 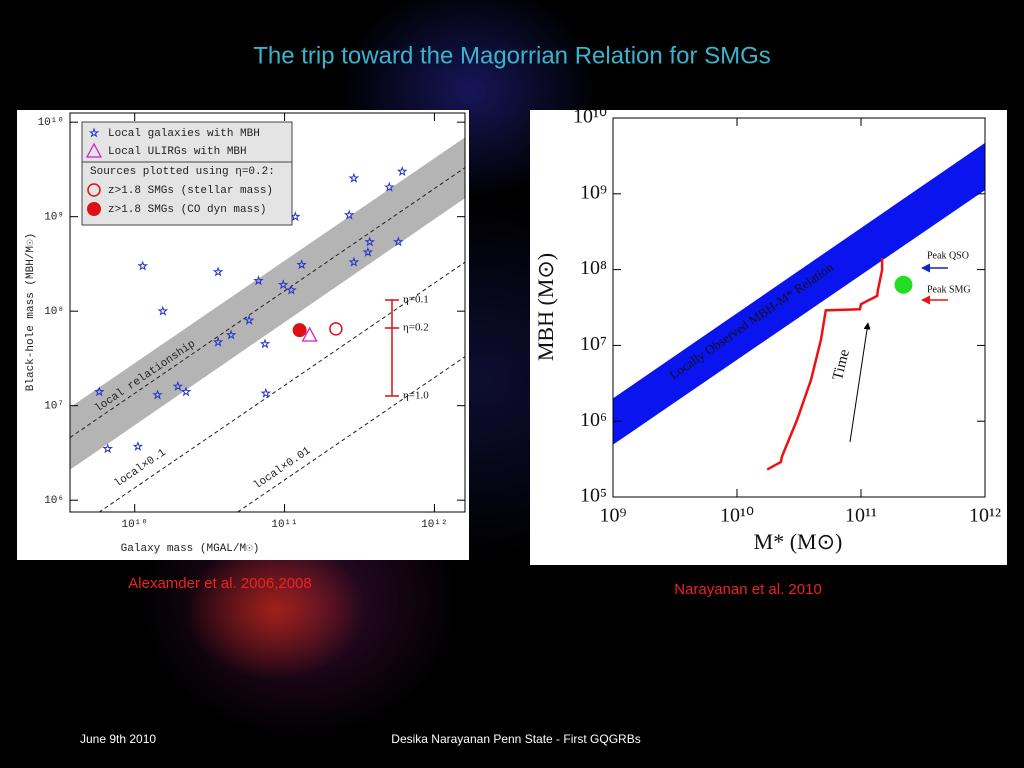 What do you see at coordinates (190, 191) in the screenshot?
I see `legend-entry: z>1.8 SMGs (stellar mass)` at bounding box center [190, 191].